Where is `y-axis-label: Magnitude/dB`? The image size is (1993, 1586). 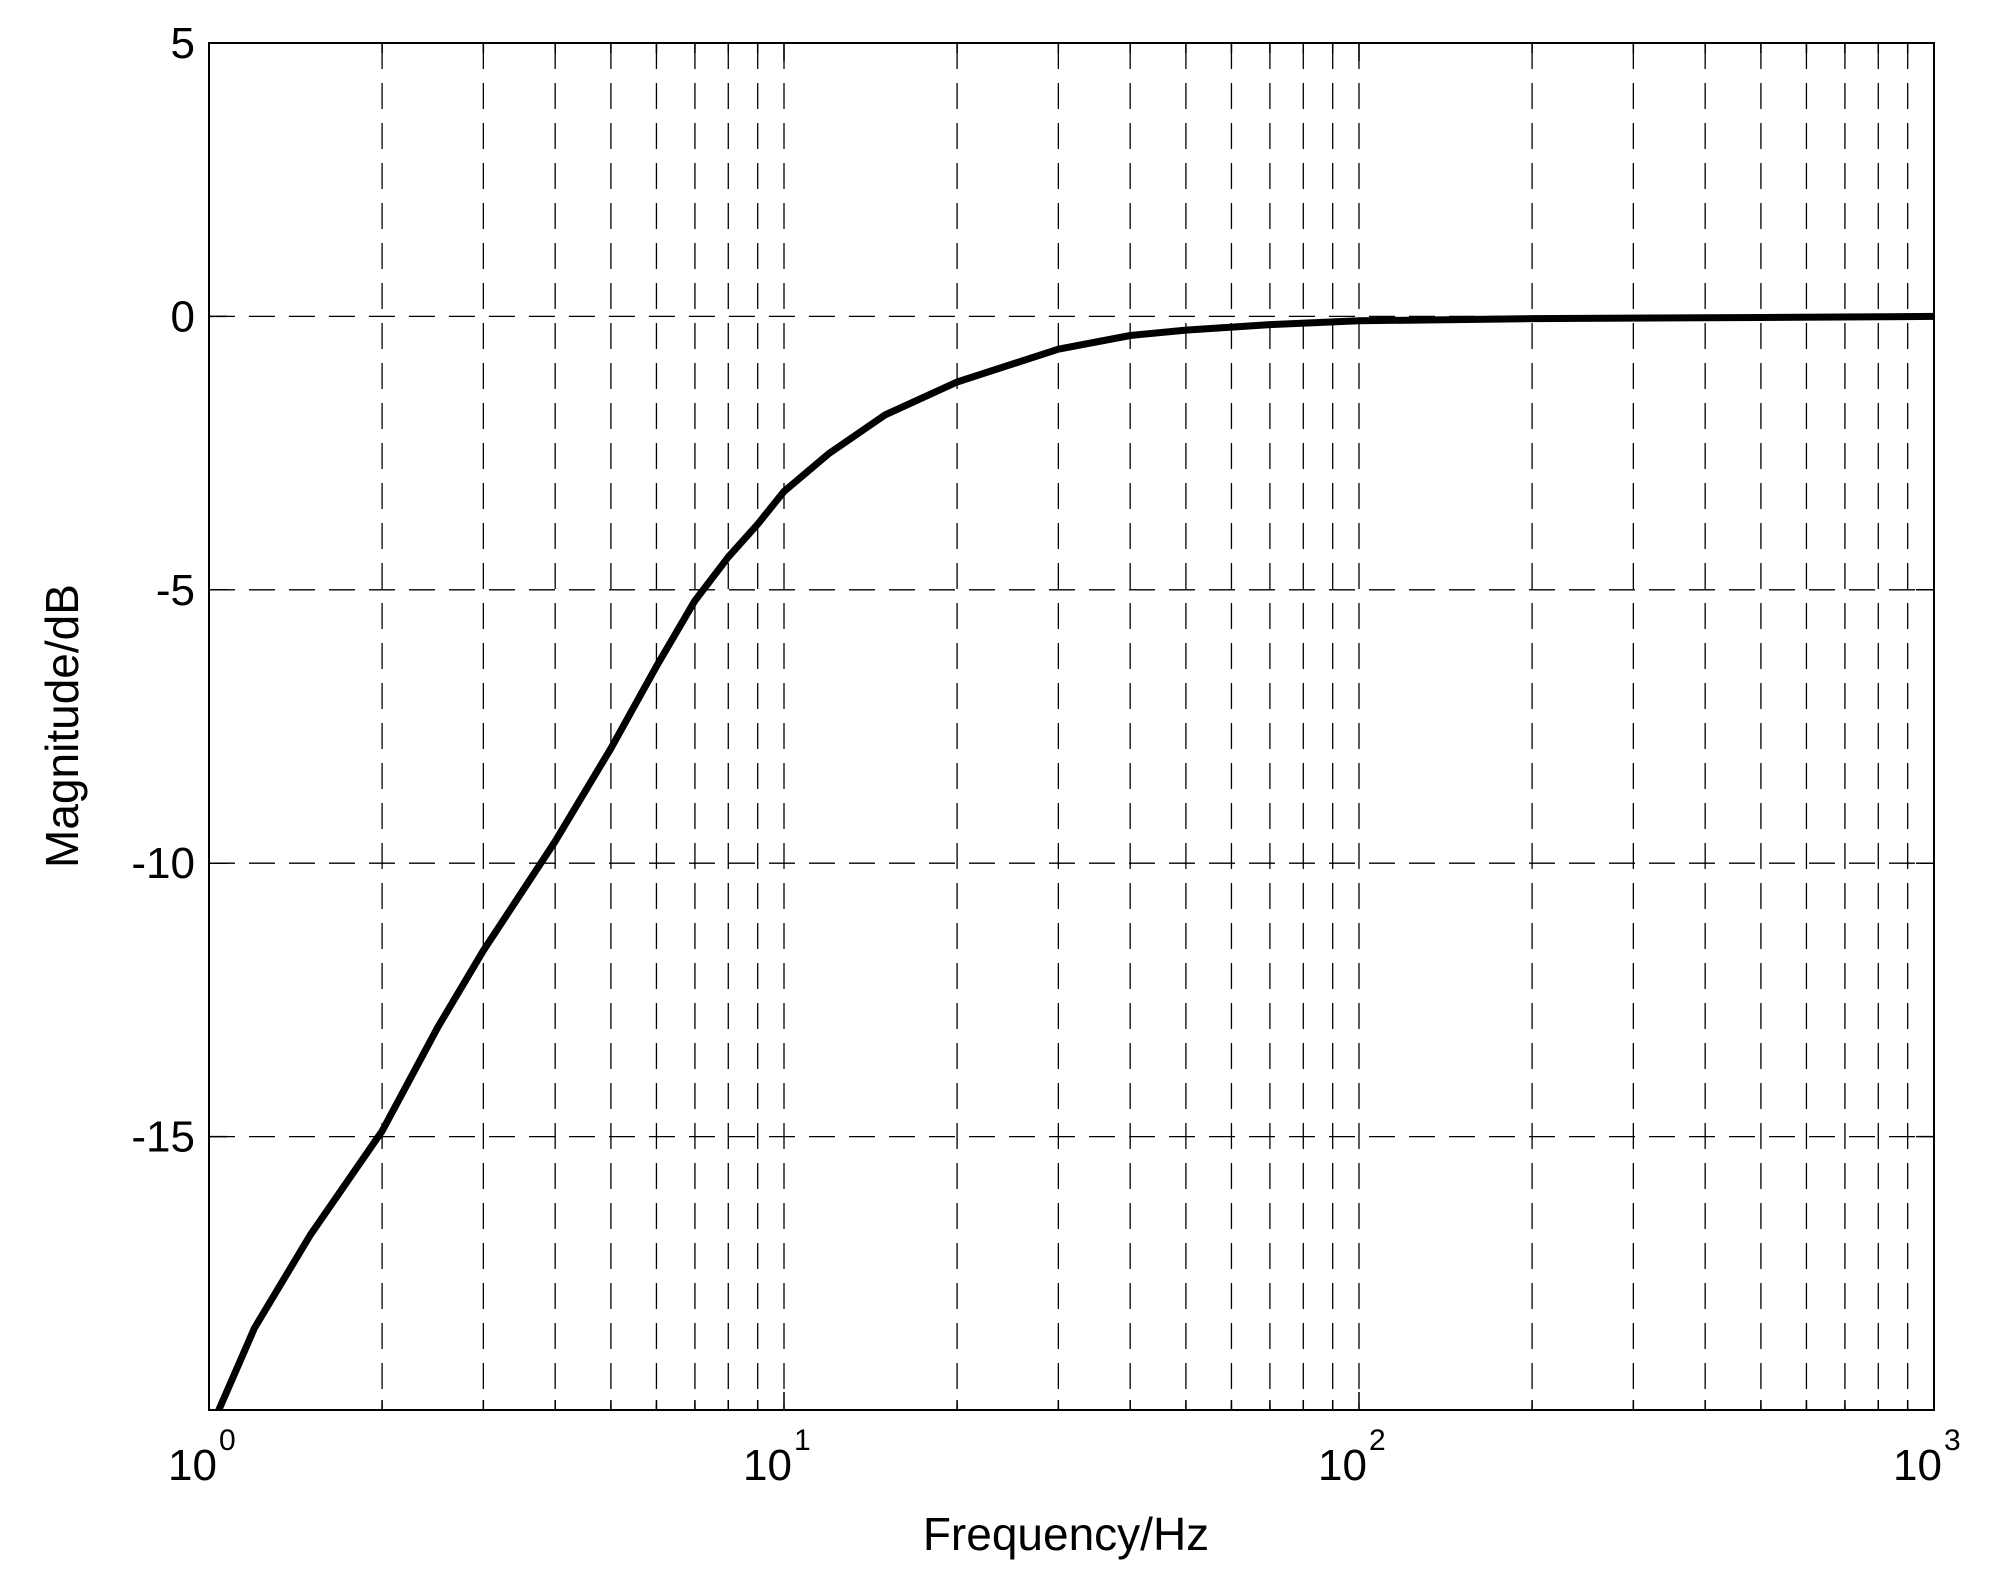
y-axis-label: Magnitude/dB is located at coordinates (62, 726).